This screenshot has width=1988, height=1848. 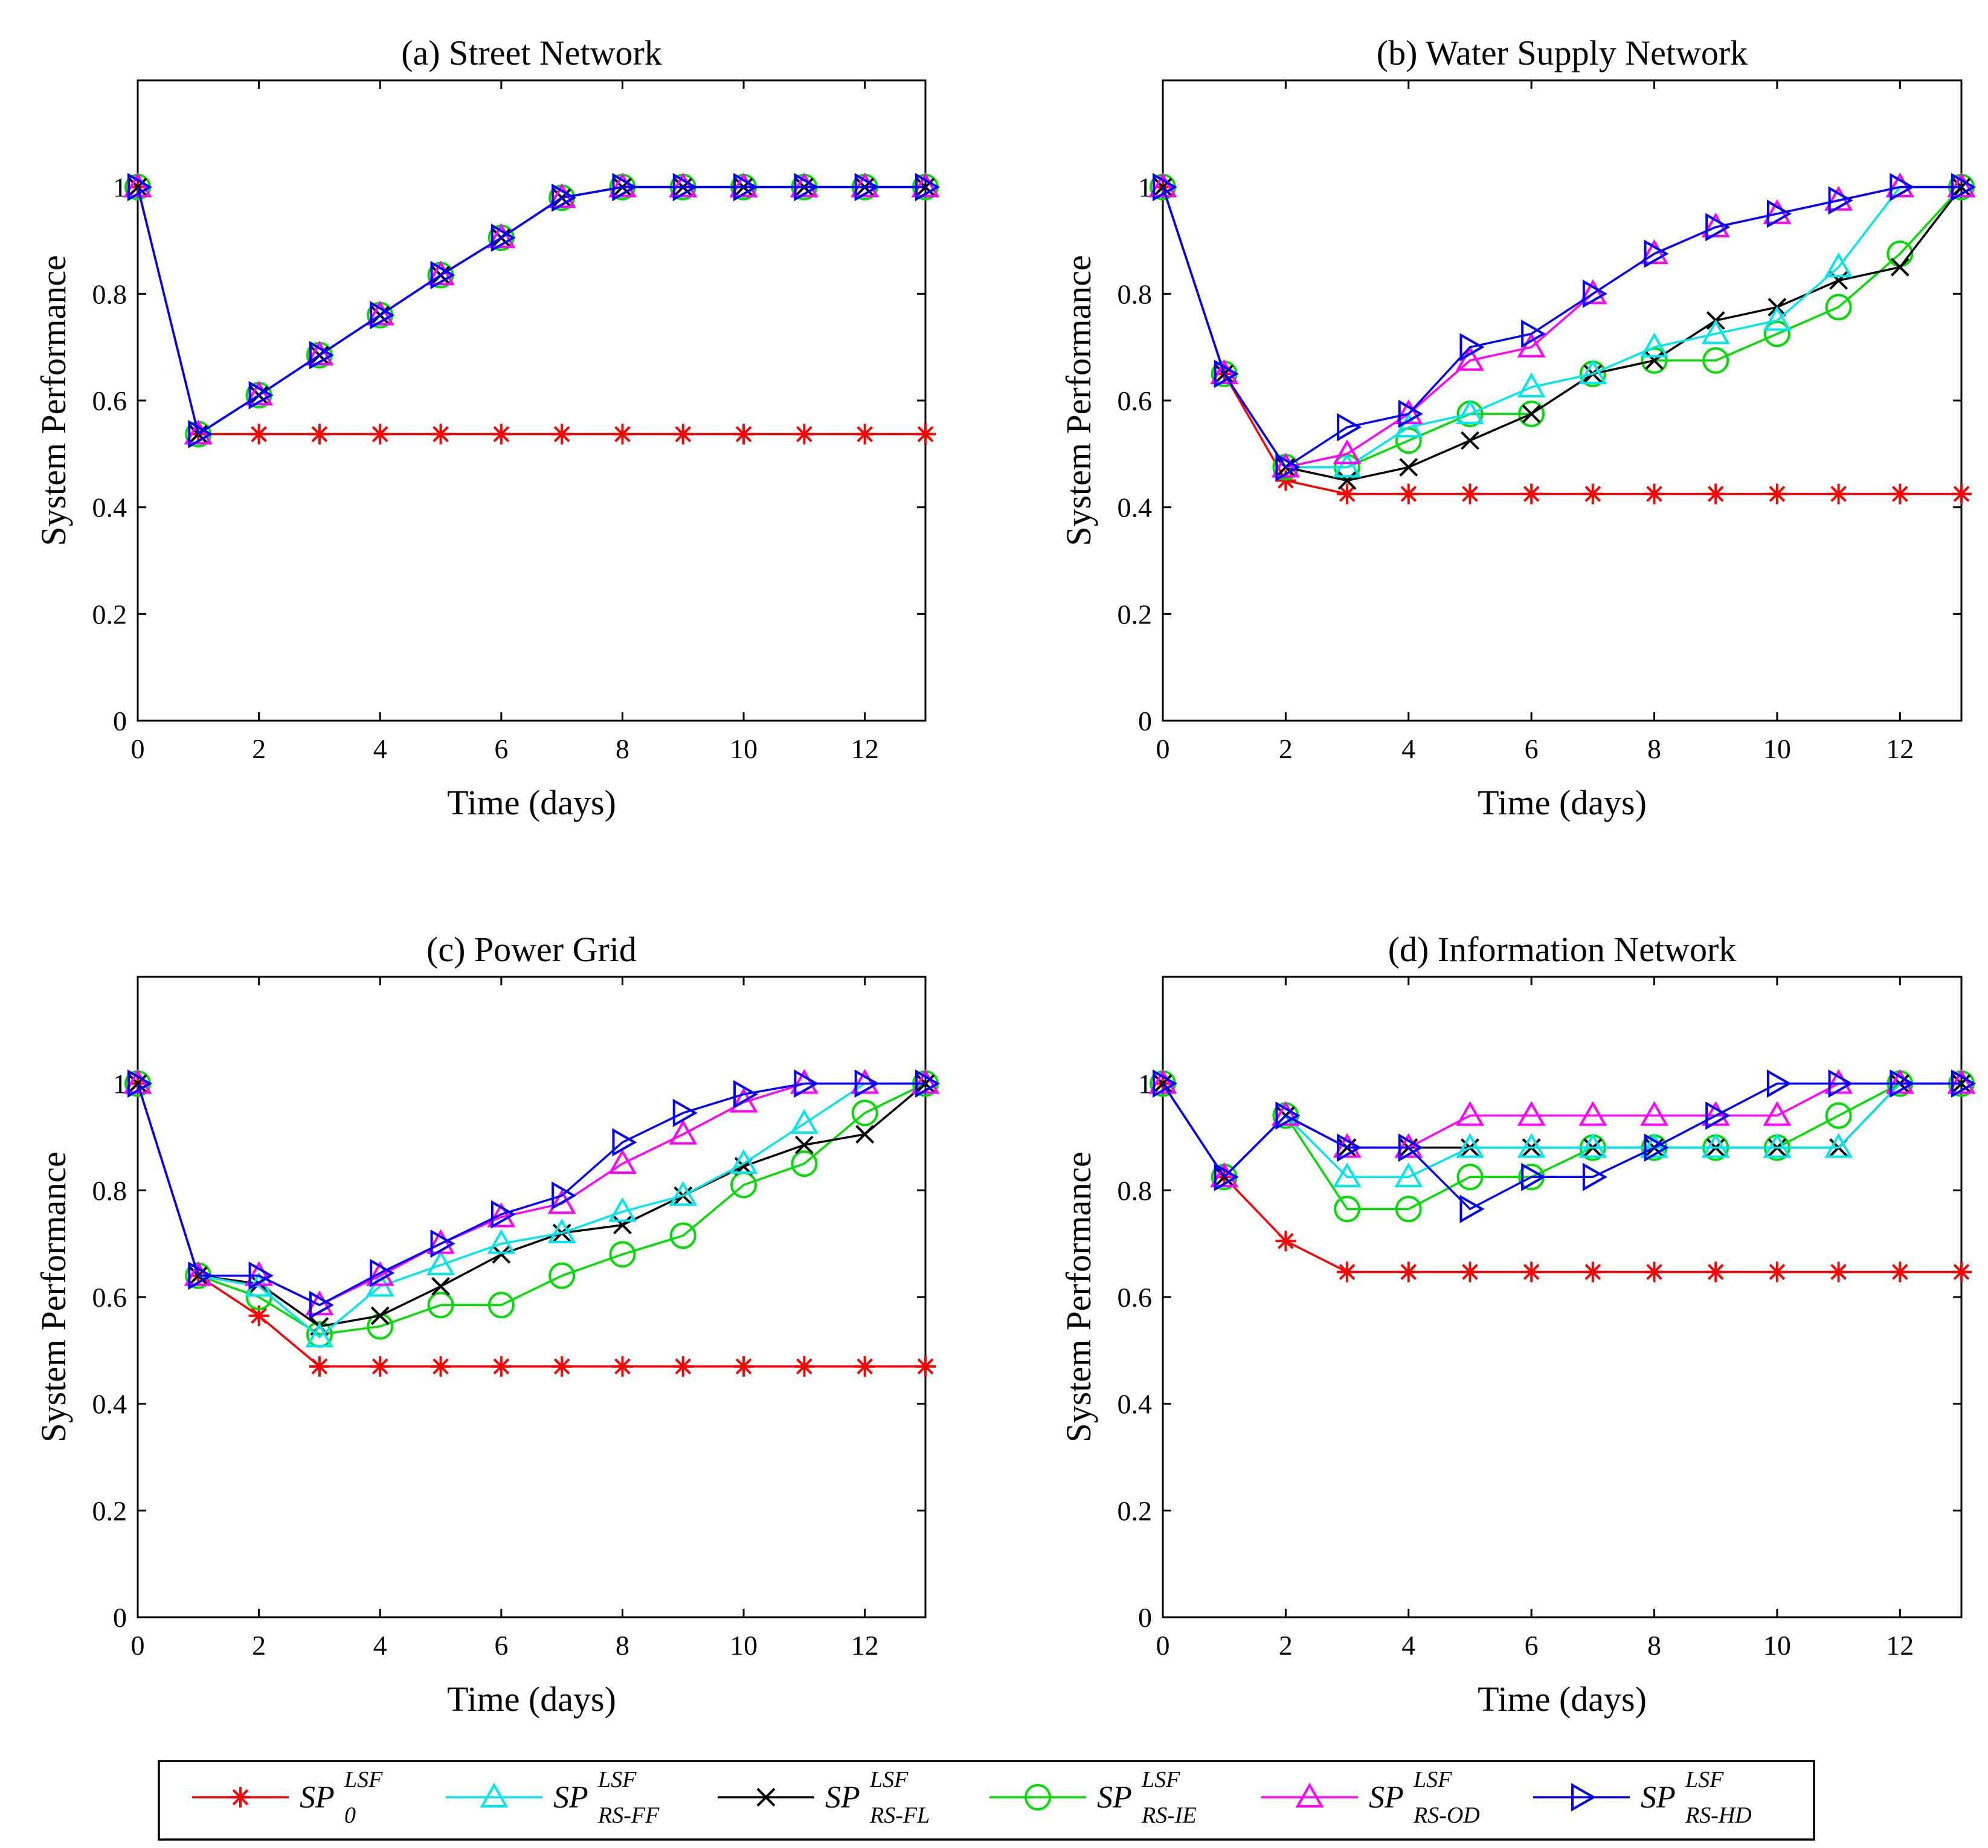 What do you see at coordinates (1169, 1816) in the screenshot?
I see `legend-subscript: RS-IE` at bounding box center [1169, 1816].